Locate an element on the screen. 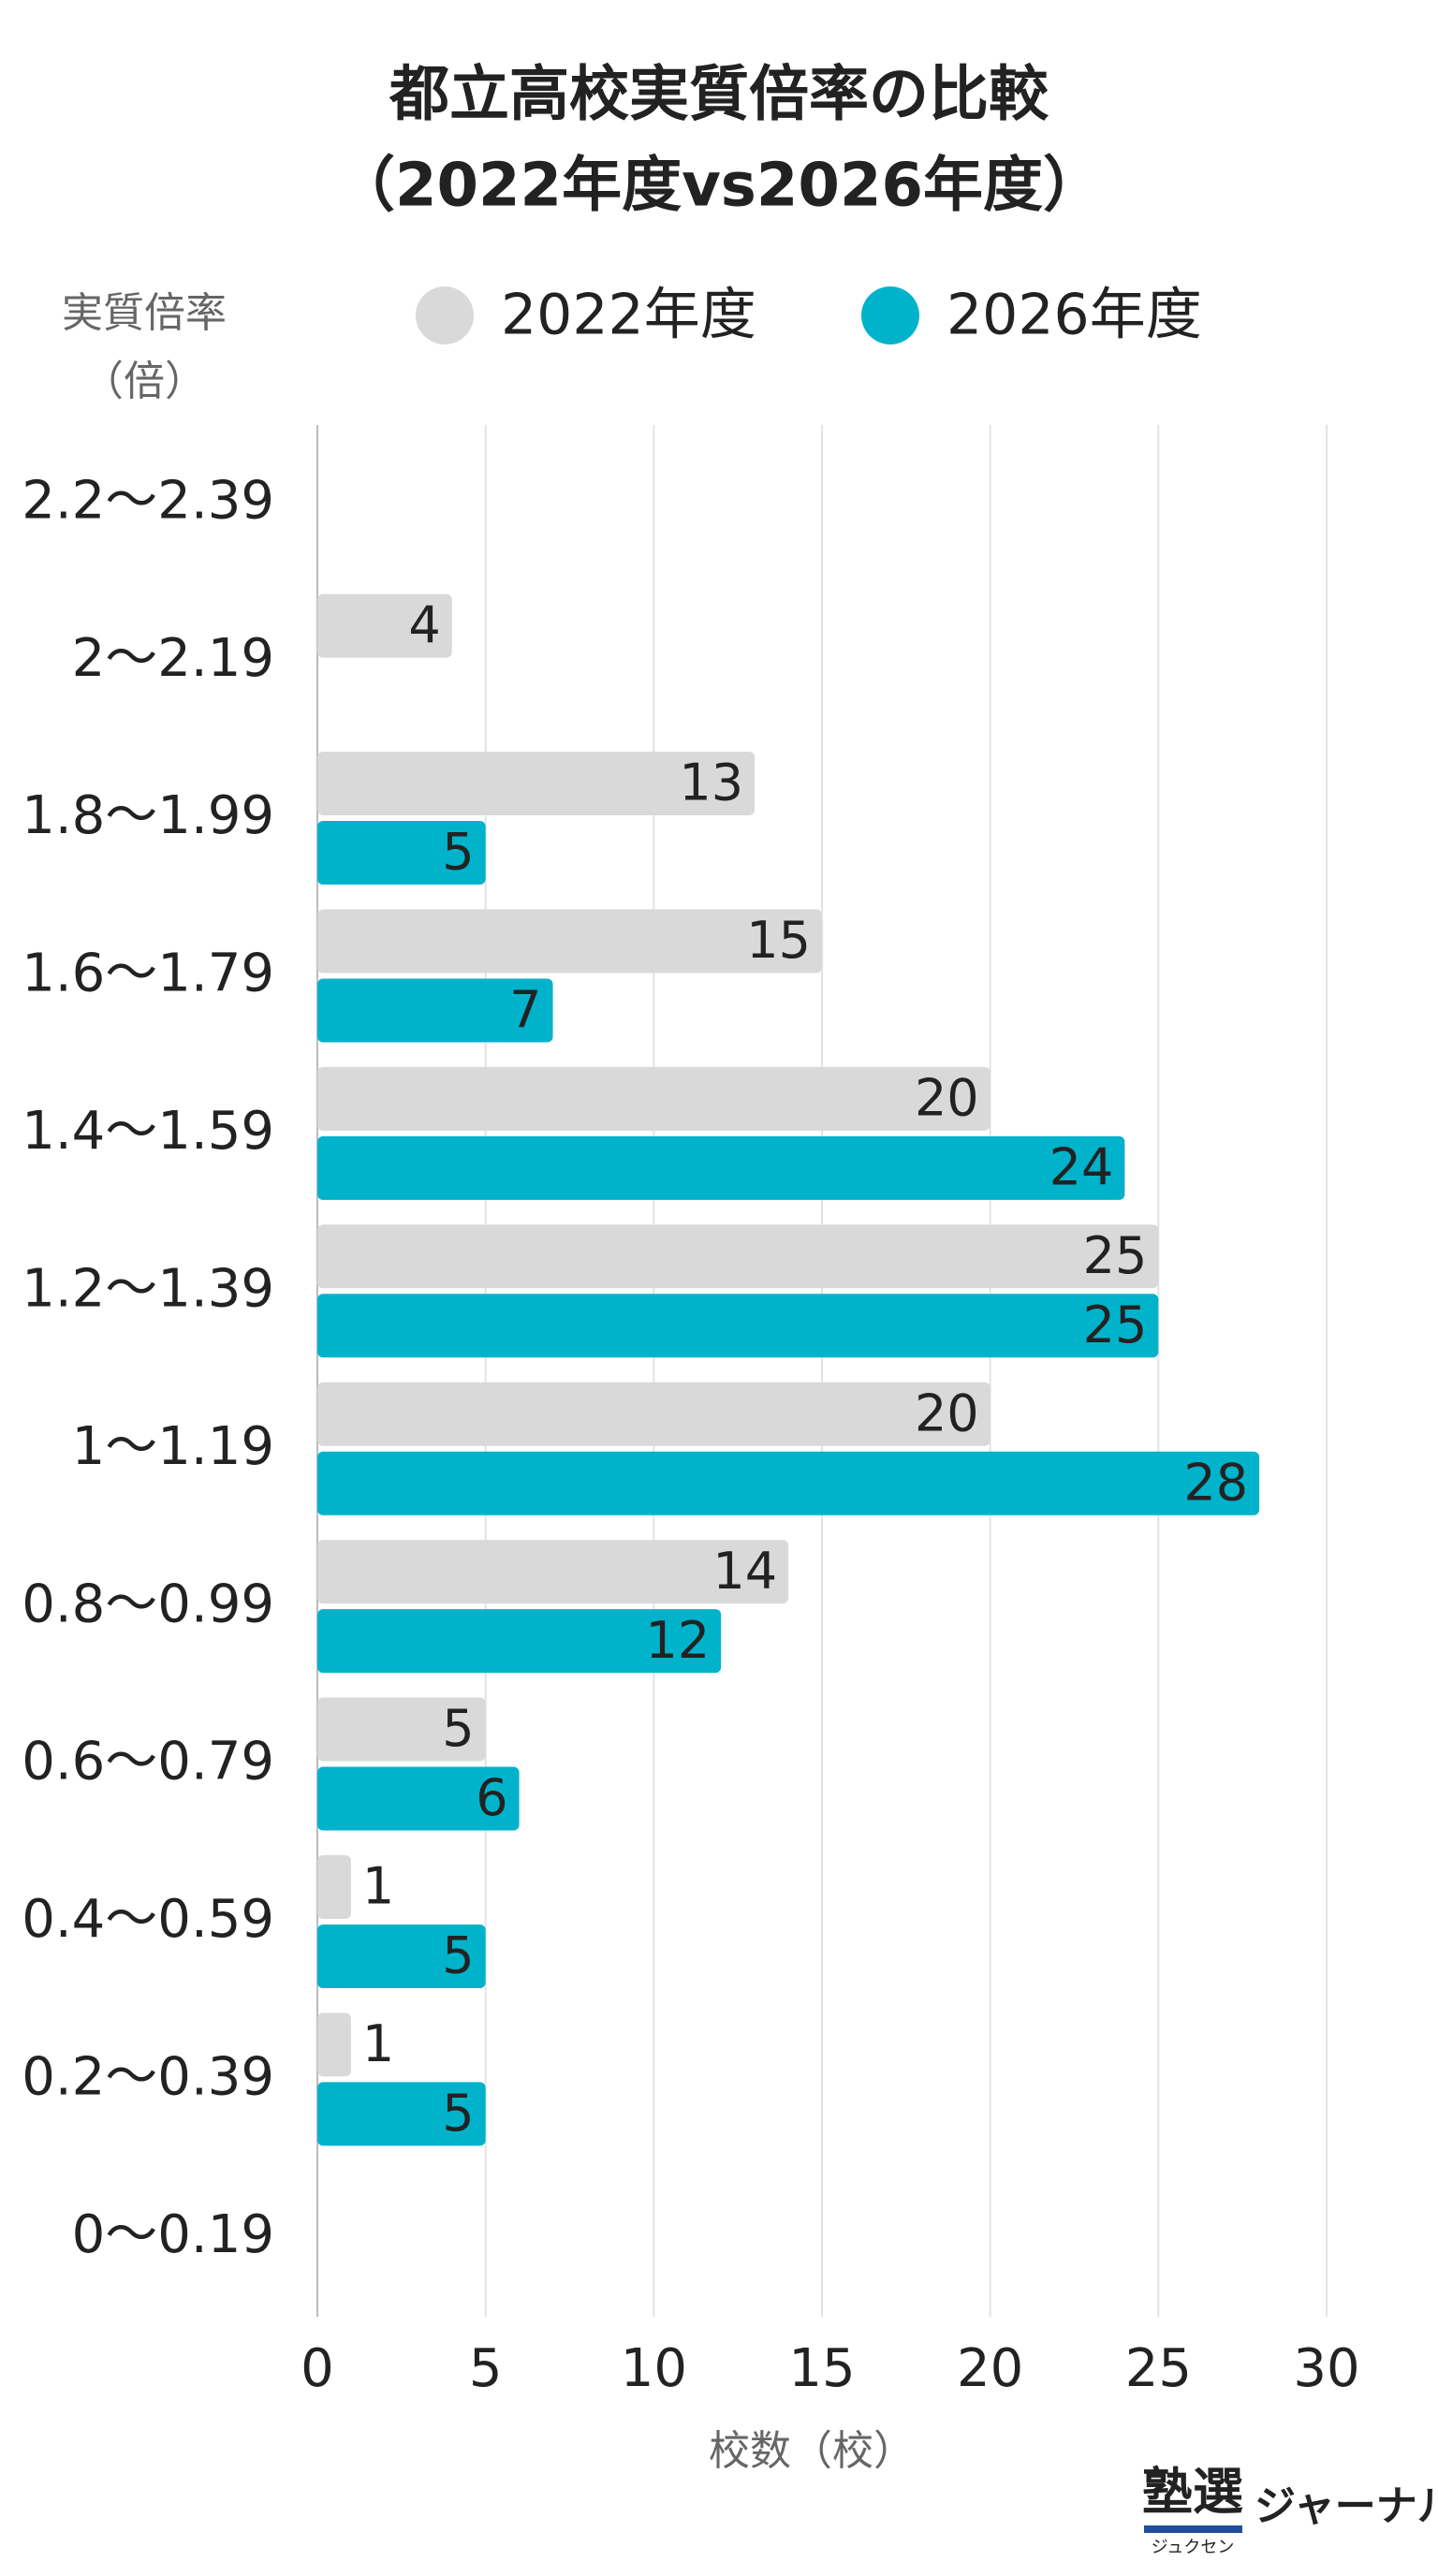  y-tick-label: 1.8〜1.99 is located at coordinates (148, 815).